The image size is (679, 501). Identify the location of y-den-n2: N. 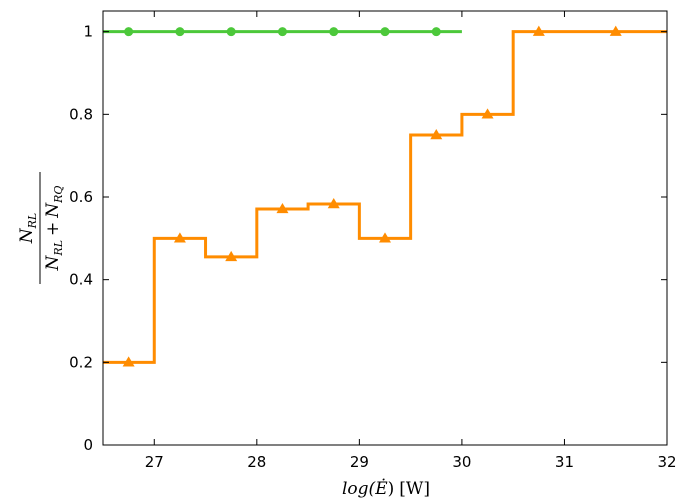
(53, 210).